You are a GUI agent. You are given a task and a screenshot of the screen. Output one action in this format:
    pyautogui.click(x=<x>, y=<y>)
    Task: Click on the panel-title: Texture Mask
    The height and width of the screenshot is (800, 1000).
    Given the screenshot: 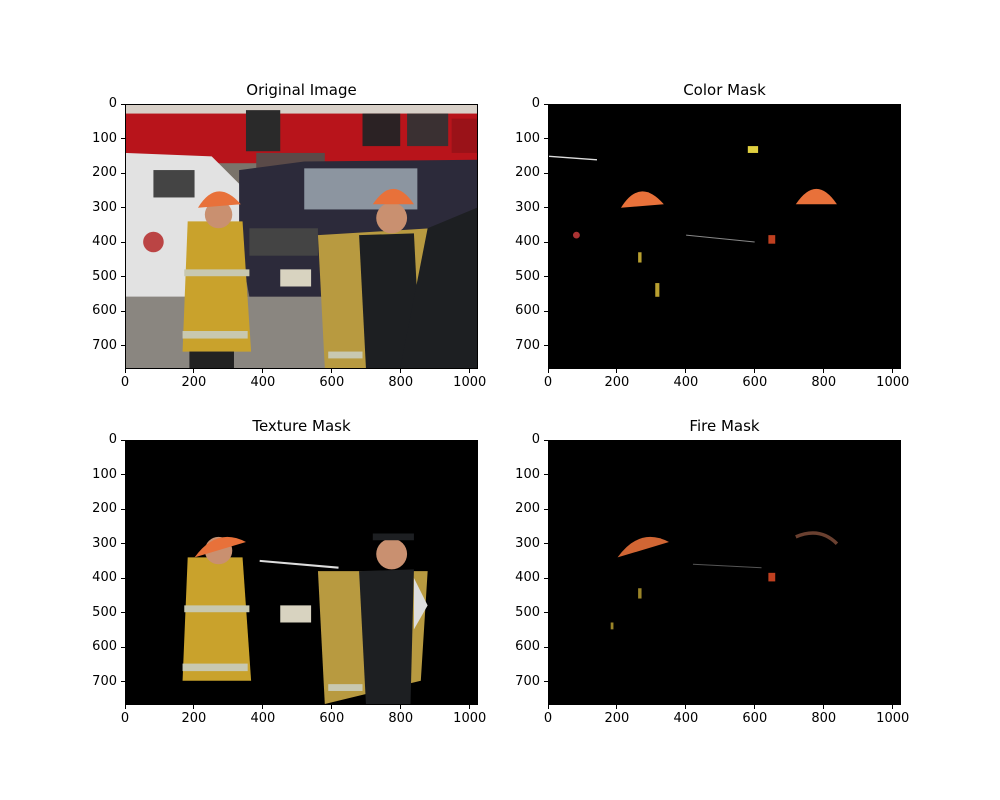 What is the action you would take?
    pyautogui.click(x=301, y=426)
    